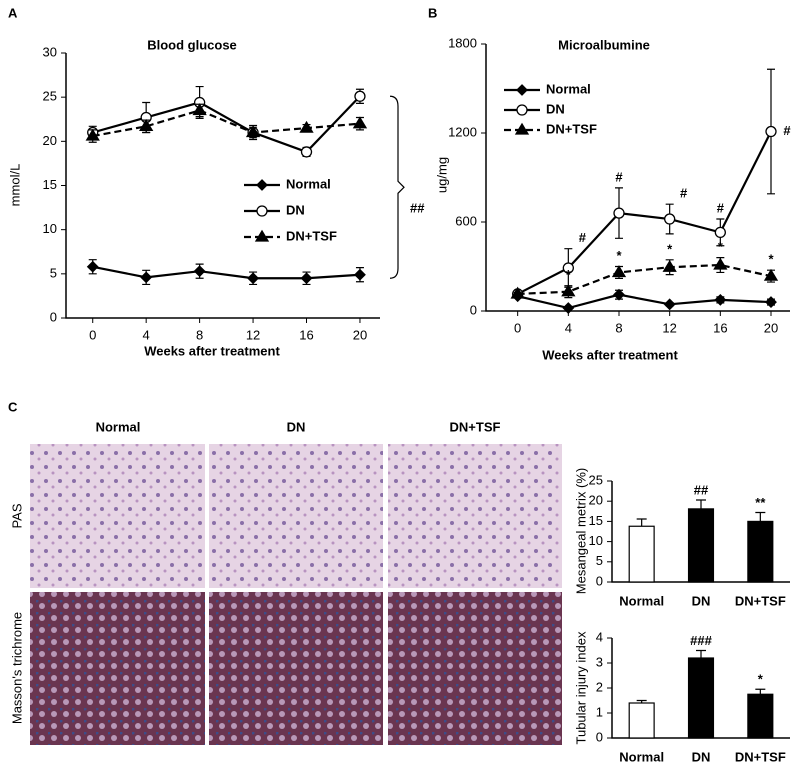  Describe the element at coordinates (760, 600) in the screenshot. I see `x-tick-label: DN+TSF` at that location.